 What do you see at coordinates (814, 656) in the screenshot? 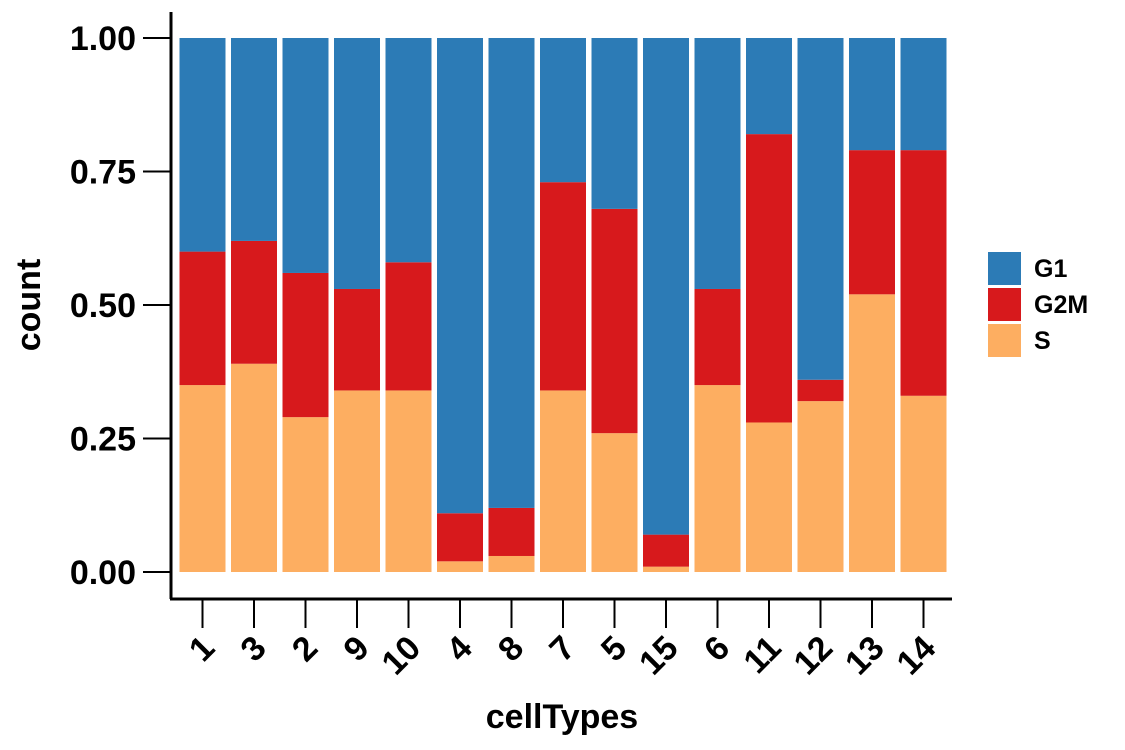
I see `x-tick-label: 12` at bounding box center [814, 656].